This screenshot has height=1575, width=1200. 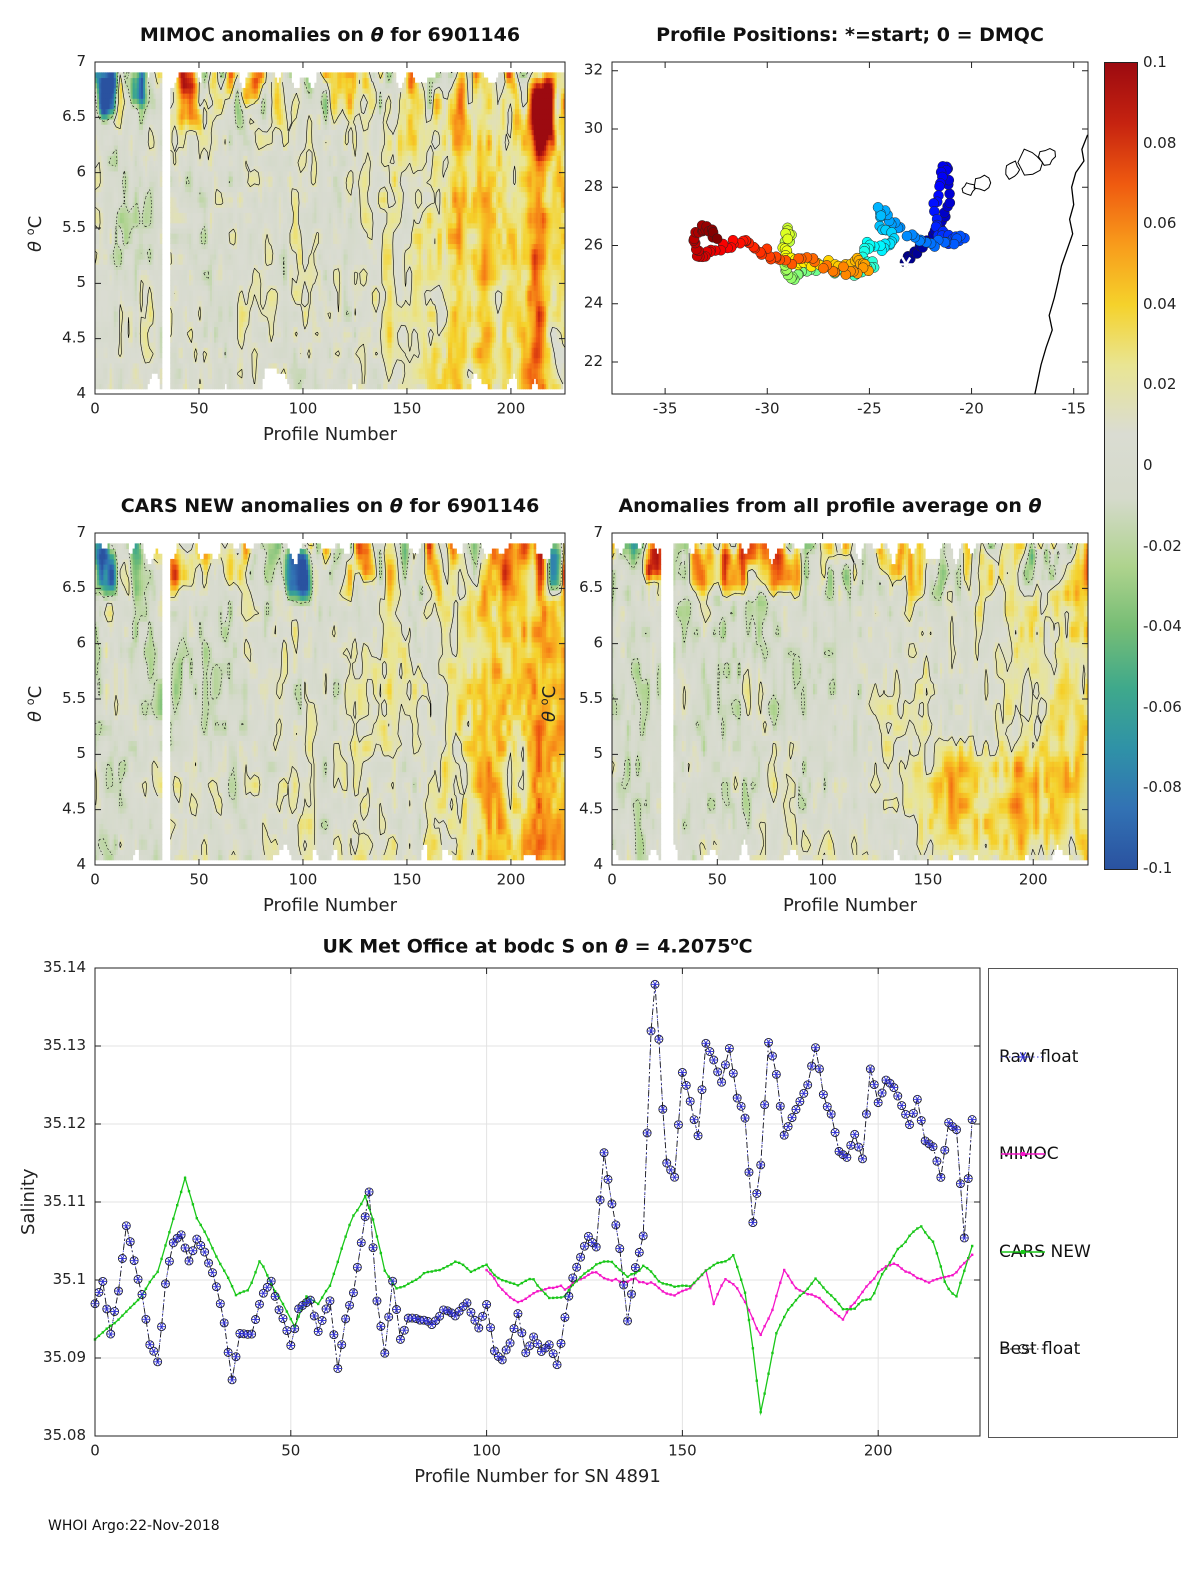 I want to click on title-all-profile-anomalies: Anomalies from all profile average on θ, so click(x=830, y=506).